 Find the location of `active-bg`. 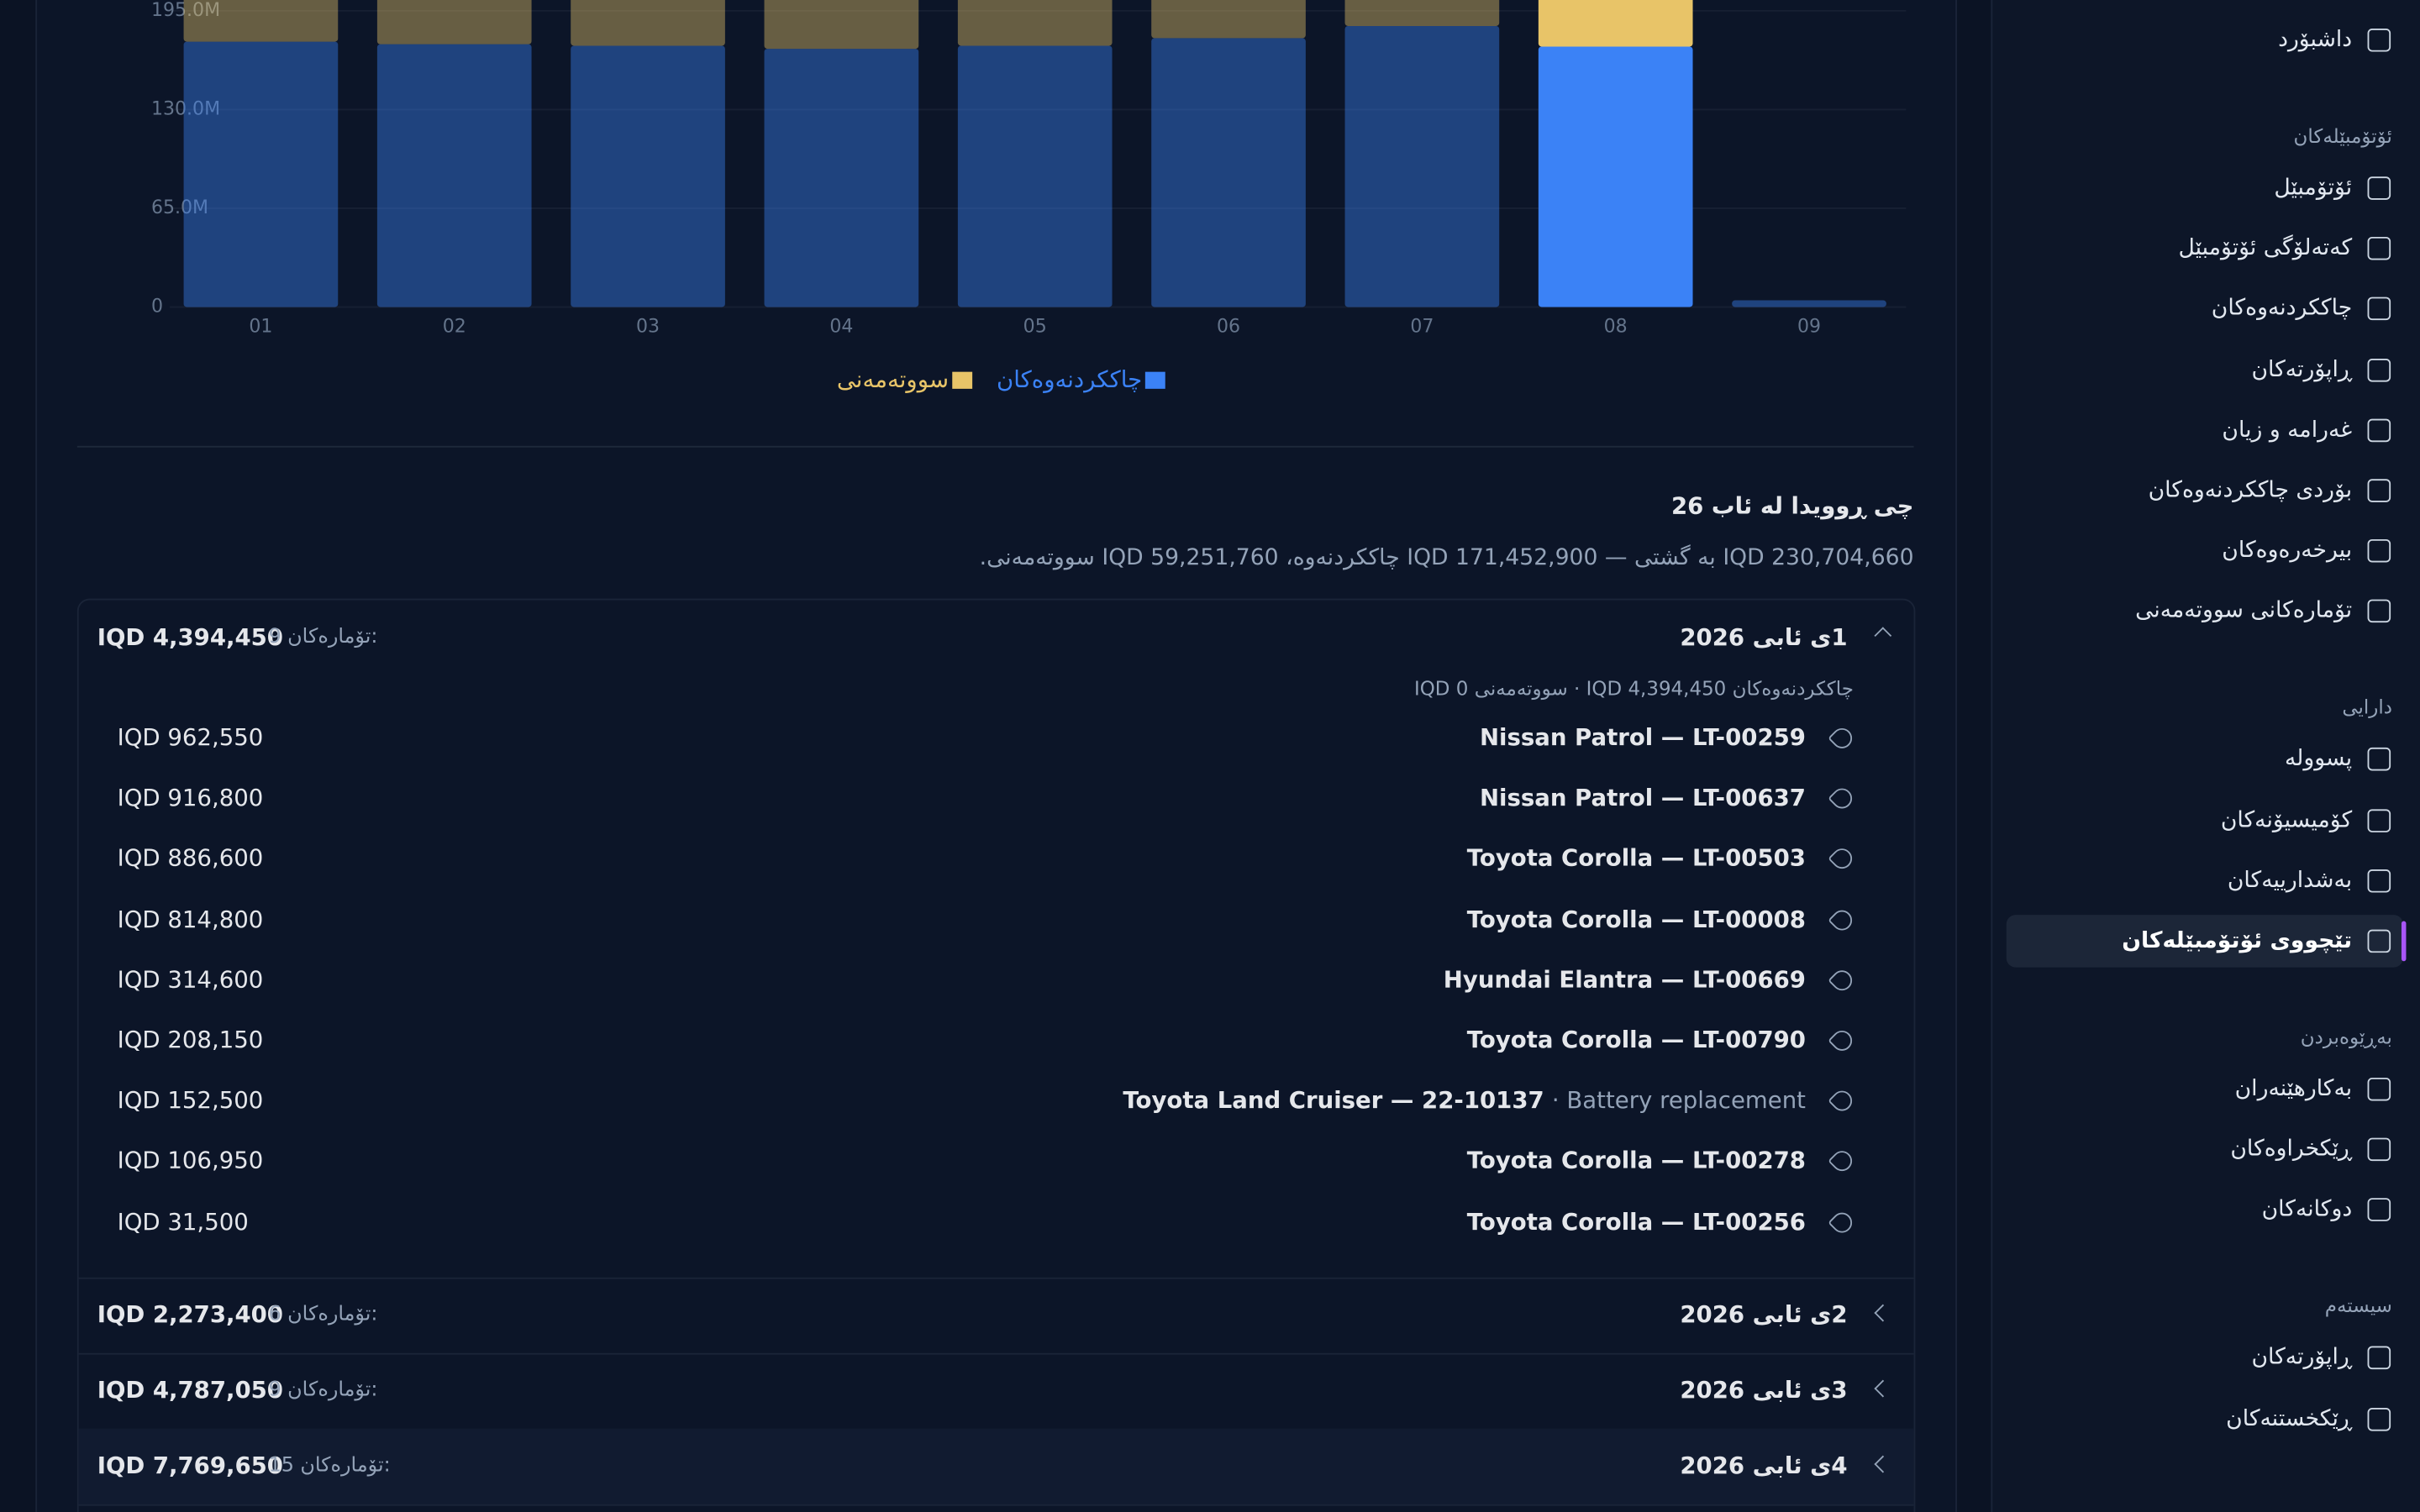

active-bg is located at coordinates (2205, 941).